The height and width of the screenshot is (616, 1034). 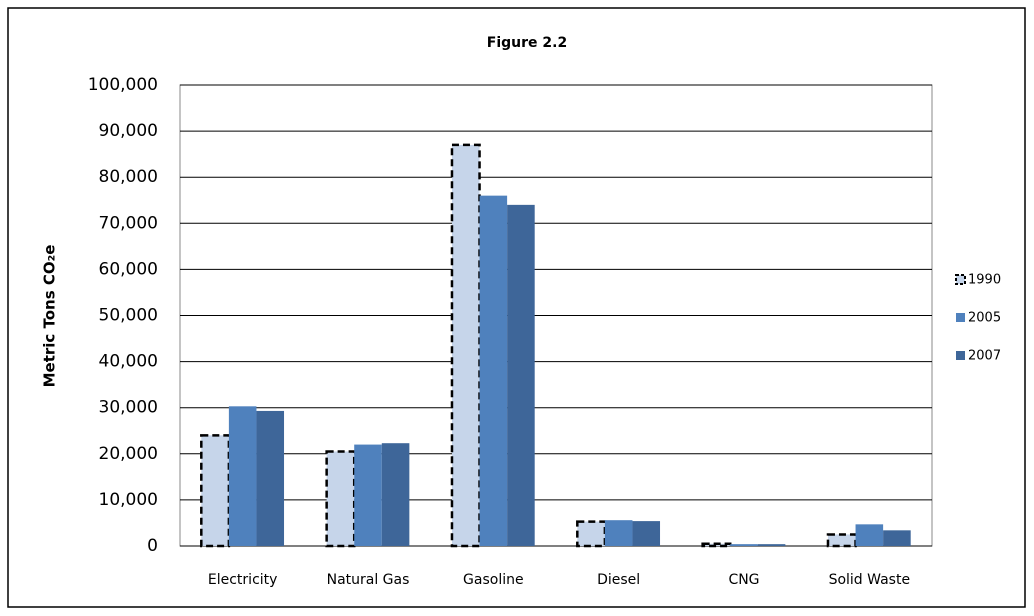 I want to click on y-tick-label: 100,000, so click(x=123, y=85).